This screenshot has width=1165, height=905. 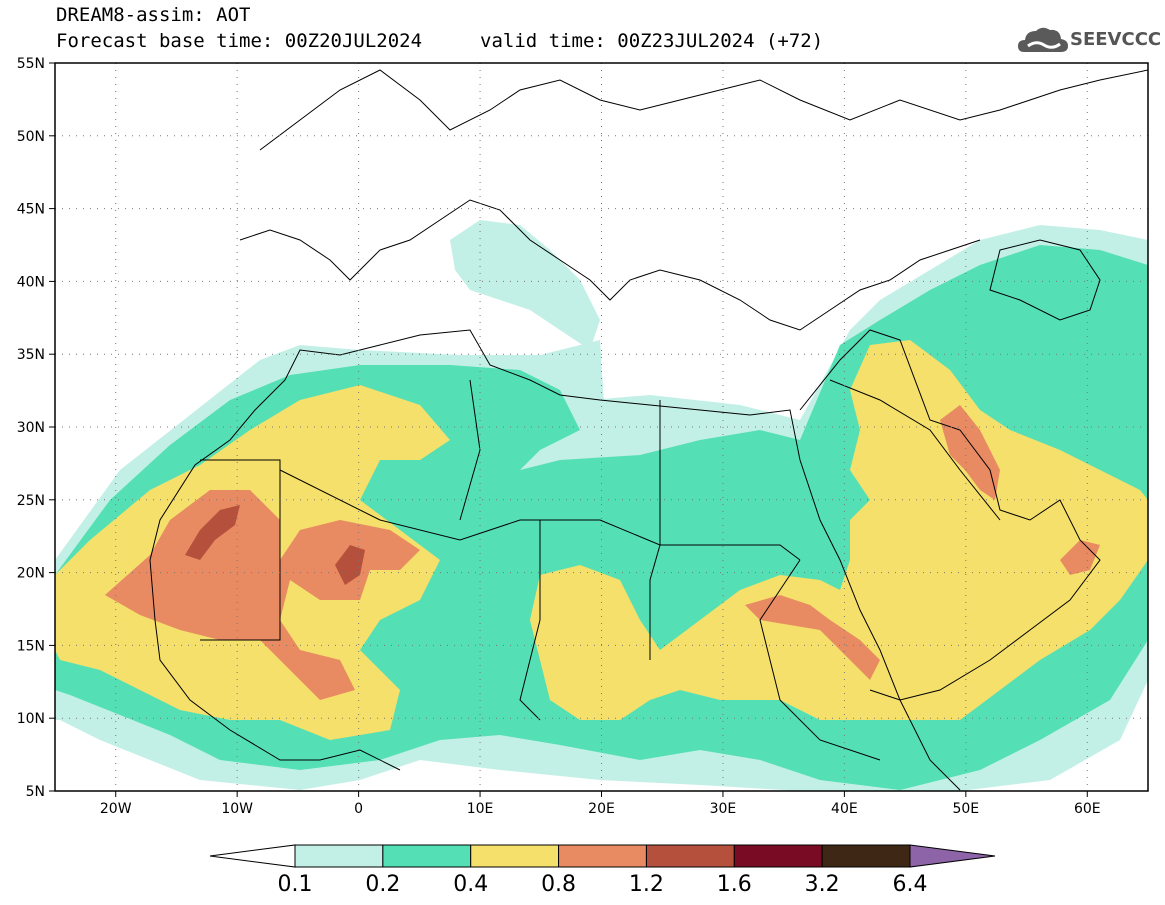 I want to click on lon-tick-label: 30E, so click(x=723, y=809).